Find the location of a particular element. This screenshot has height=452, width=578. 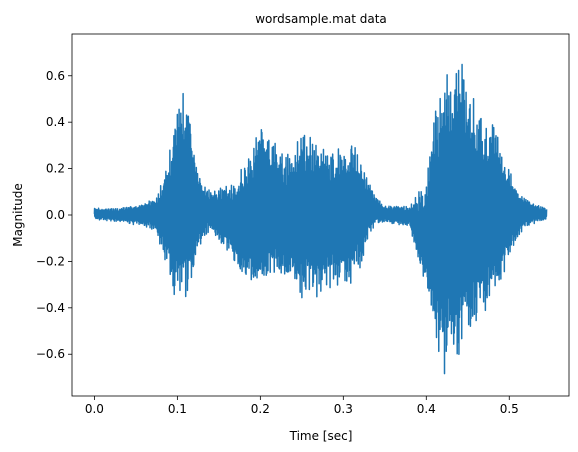

y-tick-label: −0.6 is located at coordinates (50, 354).